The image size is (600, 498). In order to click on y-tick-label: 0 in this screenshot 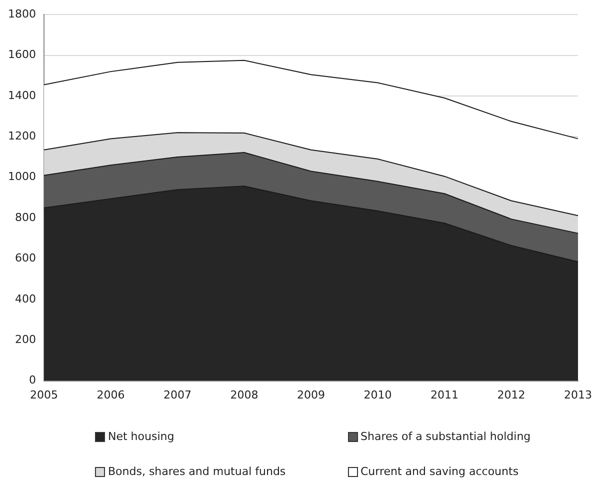, I will do `click(32, 380)`.